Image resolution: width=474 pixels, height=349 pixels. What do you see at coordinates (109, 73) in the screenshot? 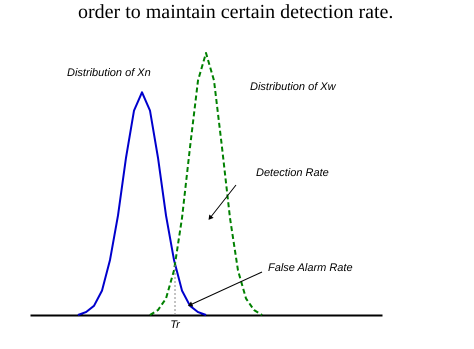
I see `annotation: Distribution of Xn` at bounding box center [109, 73].